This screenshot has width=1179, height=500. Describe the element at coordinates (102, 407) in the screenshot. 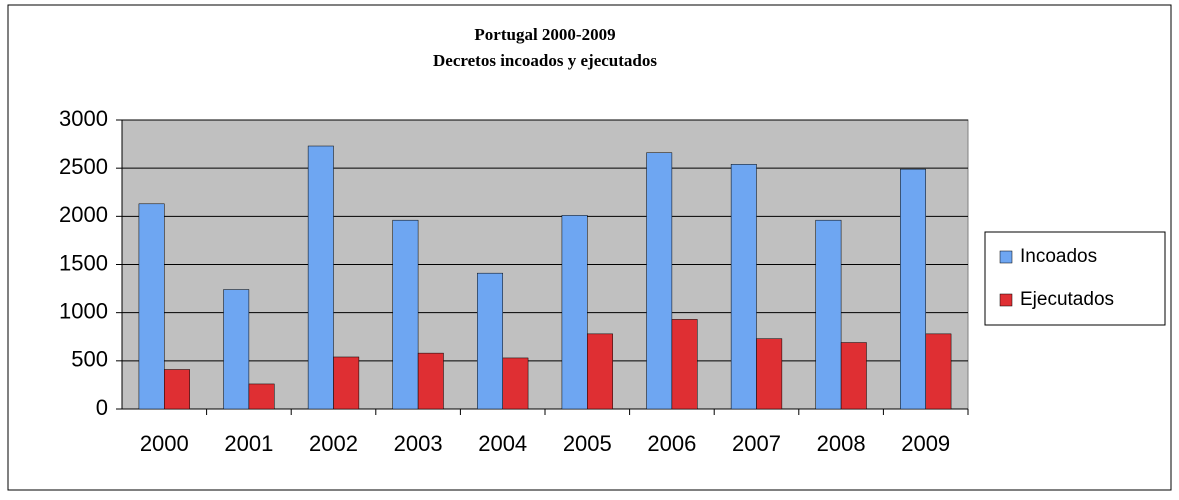

I see `y-tick-label: 0` at that location.